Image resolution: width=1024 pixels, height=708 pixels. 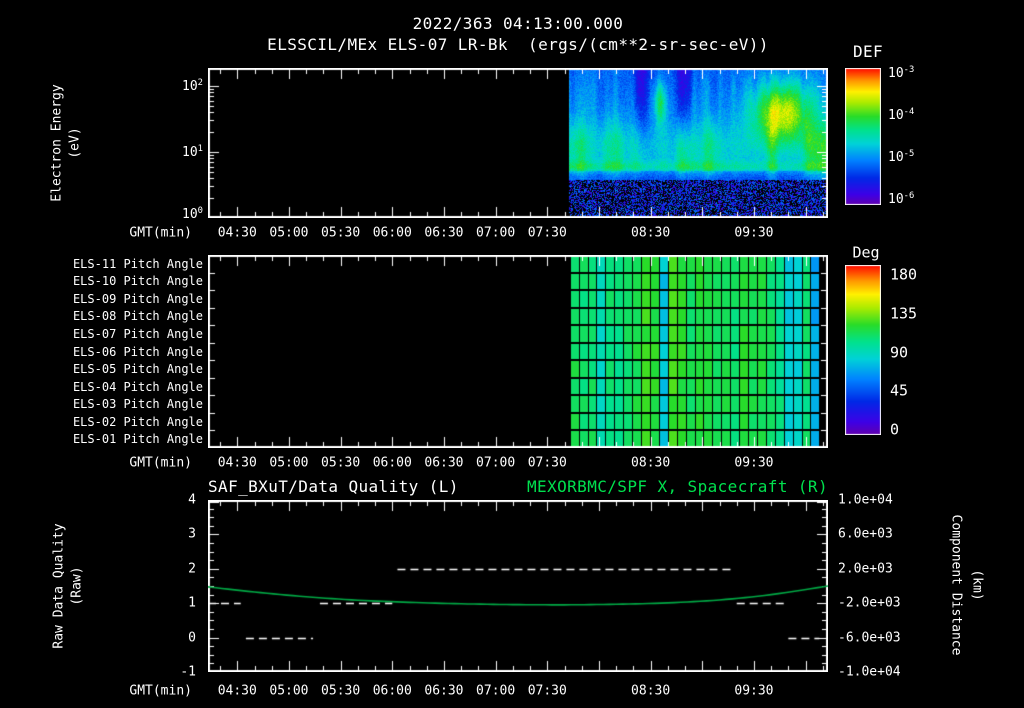 What do you see at coordinates (75, 143) in the screenshot?
I see `energy-axis-units: (eV)` at bounding box center [75, 143].